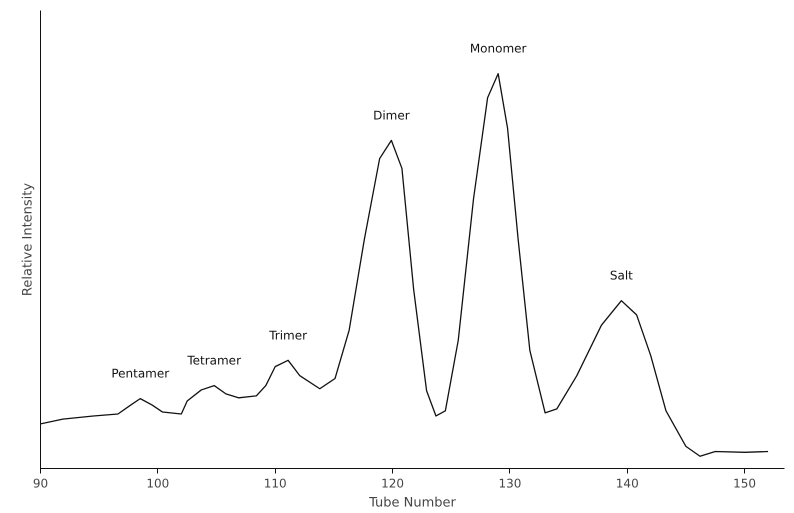  What do you see at coordinates (28, 239) in the screenshot?
I see `y-axis-title: Relative Intensity` at bounding box center [28, 239].